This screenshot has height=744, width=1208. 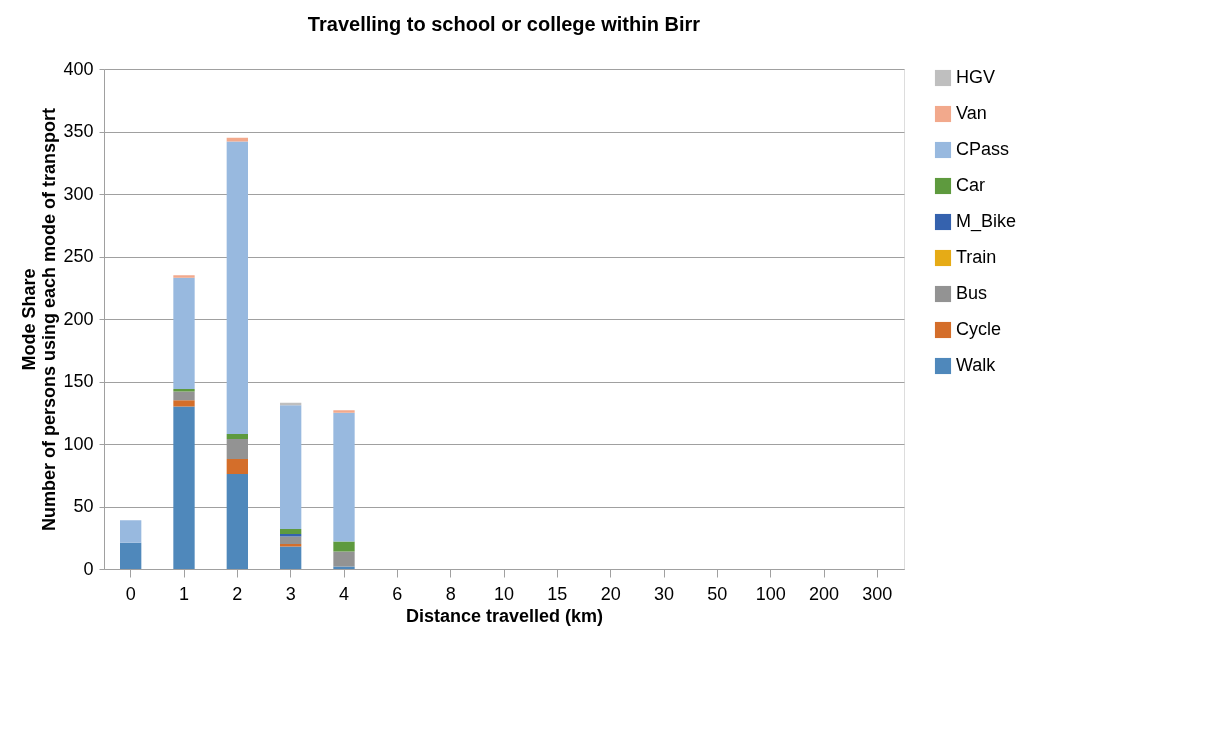 I want to click on legend-label: Cycle, so click(x=979, y=329).